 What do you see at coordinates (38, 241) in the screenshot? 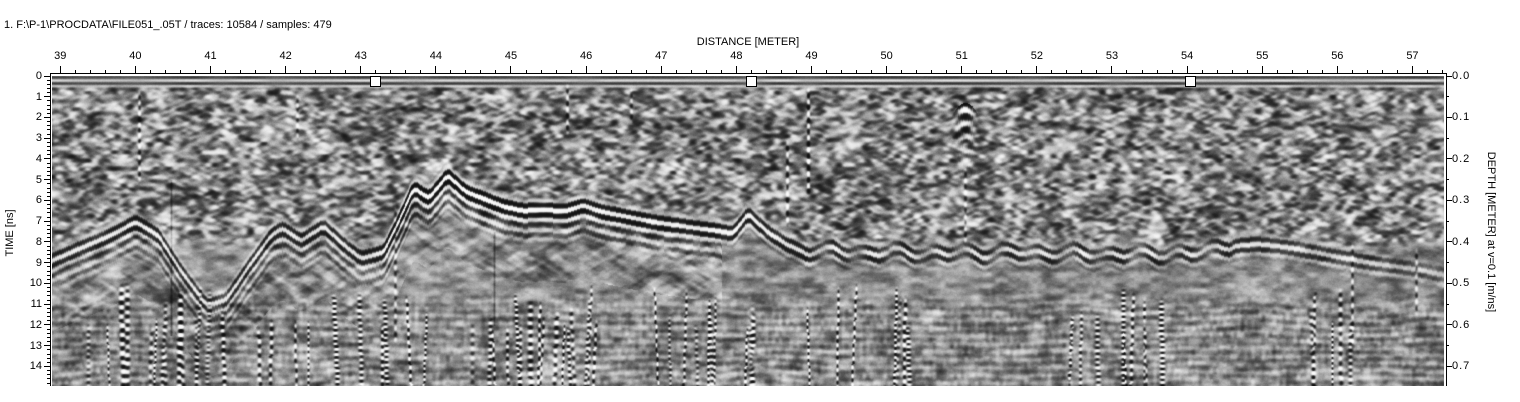
I see `time-tick-label: 8` at bounding box center [38, 241].